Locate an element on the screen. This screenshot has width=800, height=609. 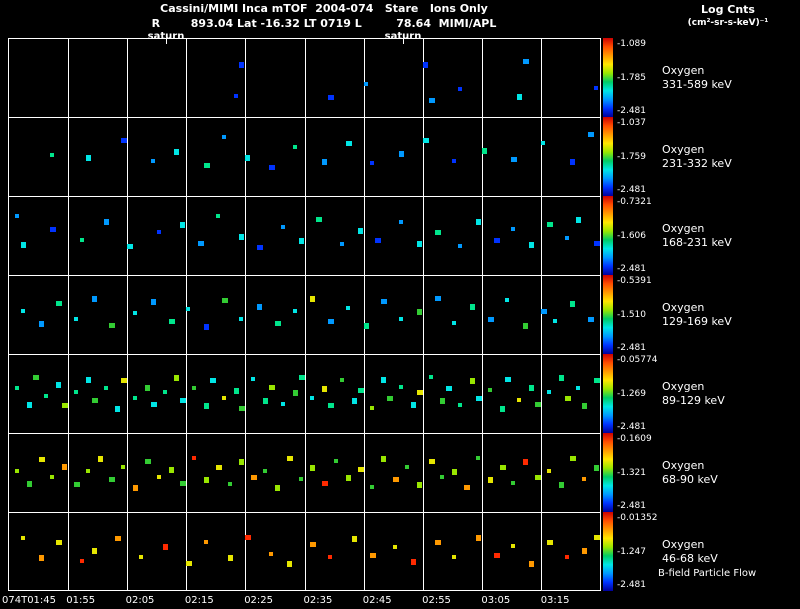
colorbar-max-label: -0.1609 is located at coordinates (634, 439).